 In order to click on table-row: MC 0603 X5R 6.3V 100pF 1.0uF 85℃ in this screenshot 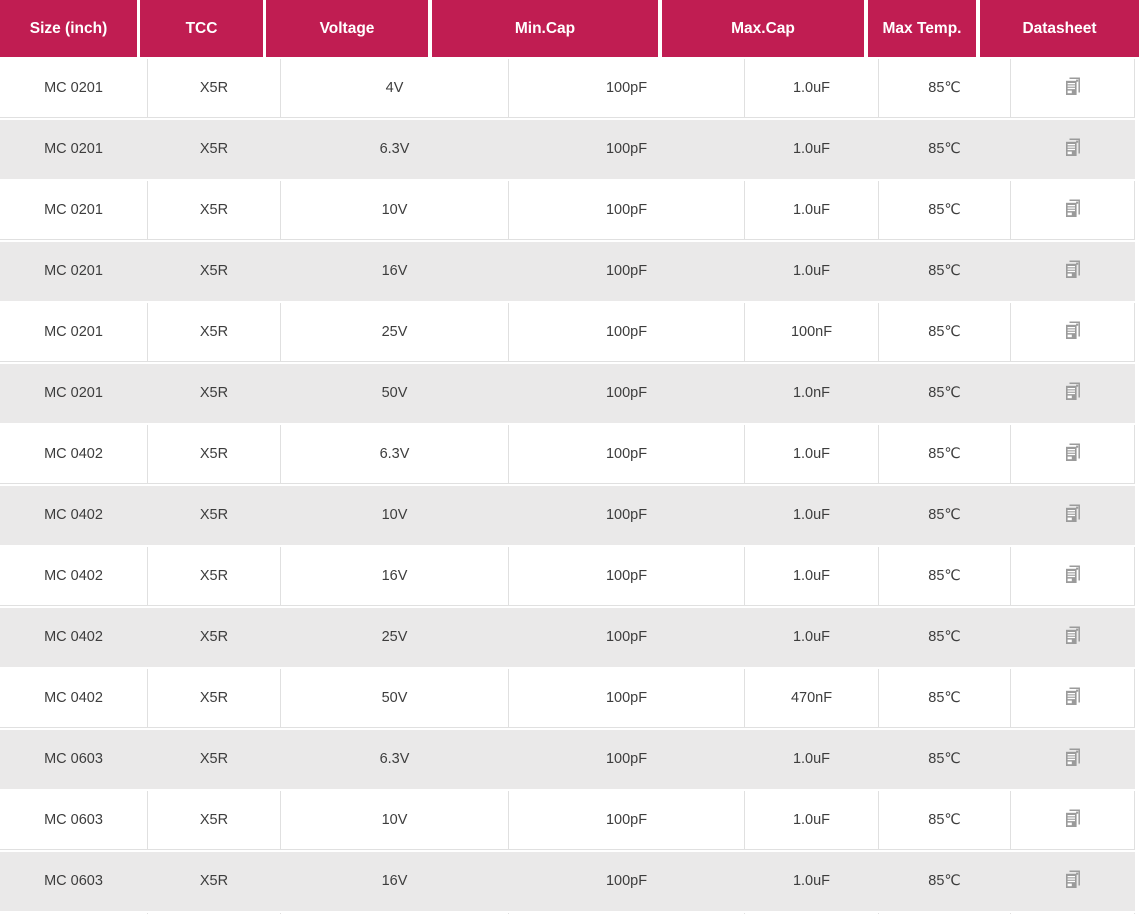, I will do `click(567, 759)`.